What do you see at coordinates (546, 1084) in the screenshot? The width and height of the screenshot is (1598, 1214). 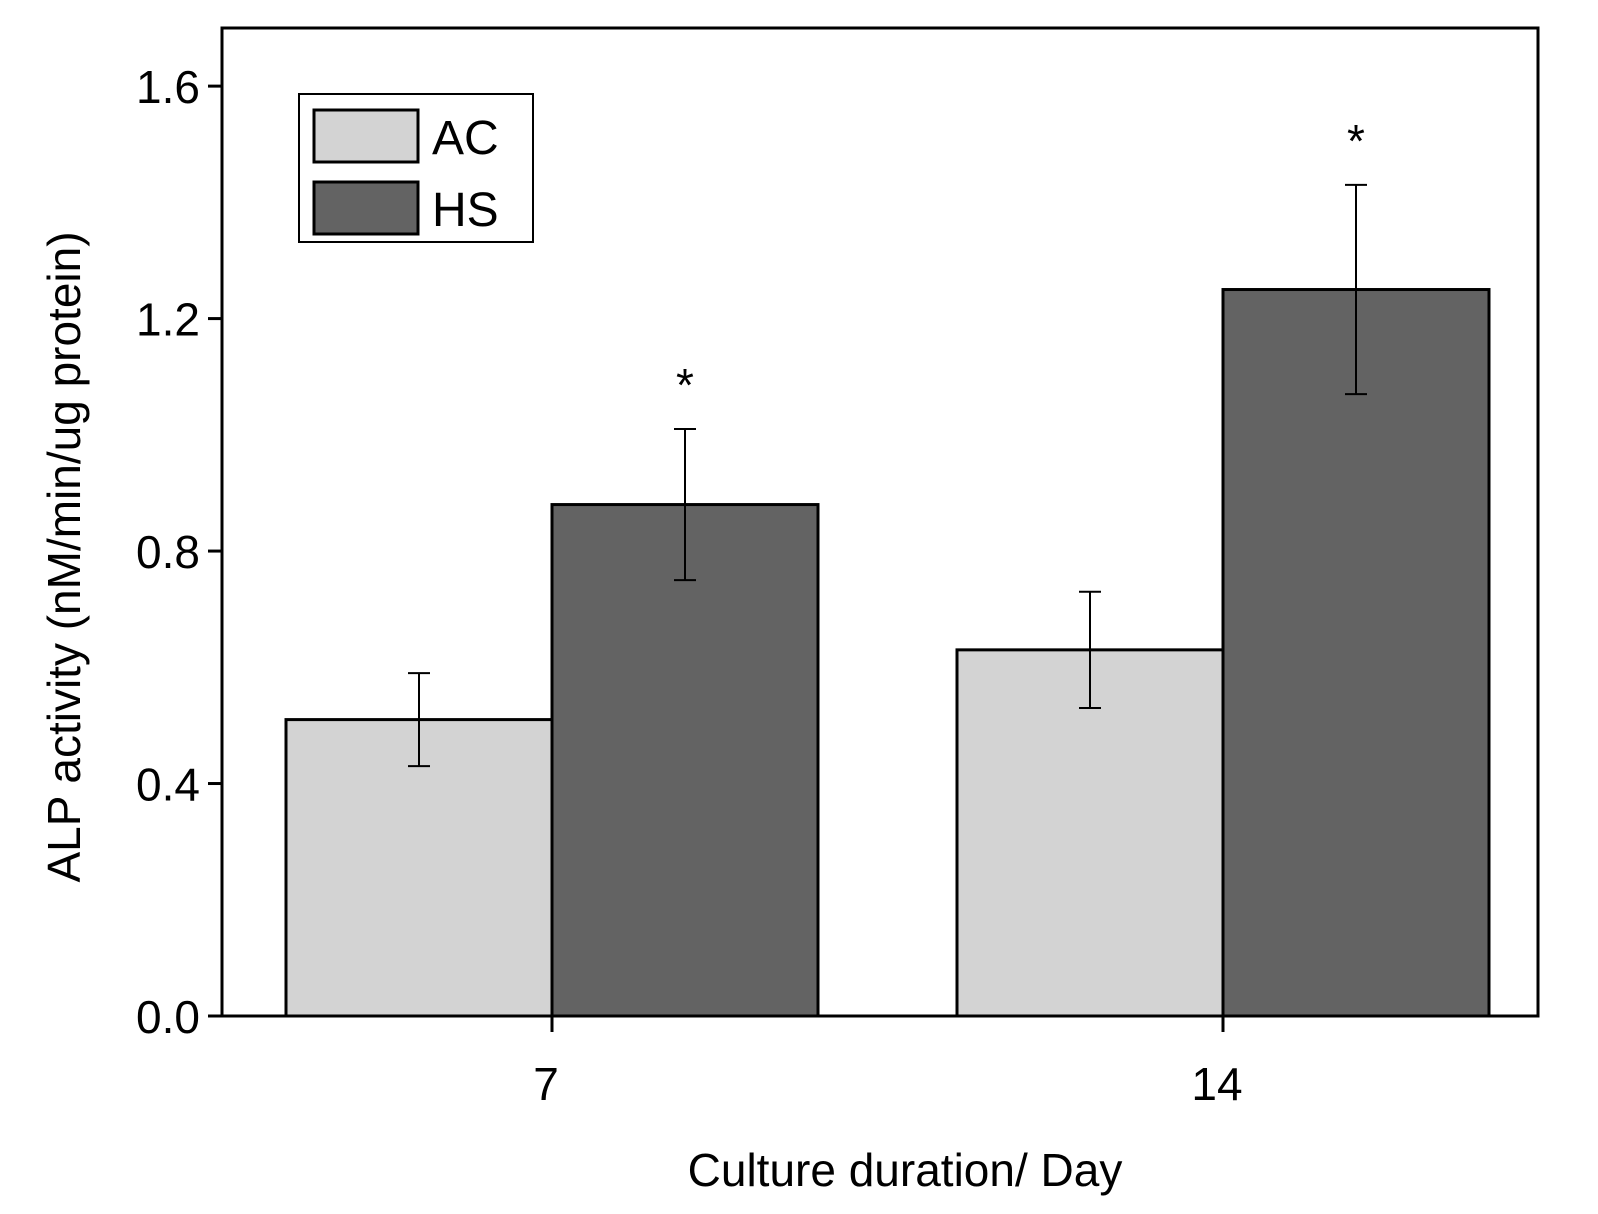 I see `x-tick-label: 7` at bounding box center [546, 1084].